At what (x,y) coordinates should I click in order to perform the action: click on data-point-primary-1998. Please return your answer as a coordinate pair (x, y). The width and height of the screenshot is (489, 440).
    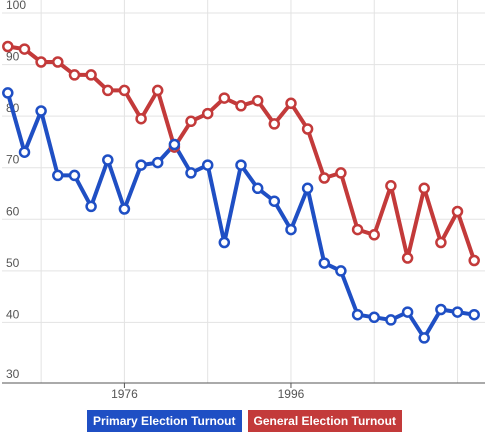
    Looking at the image, I should click on (307, 188).